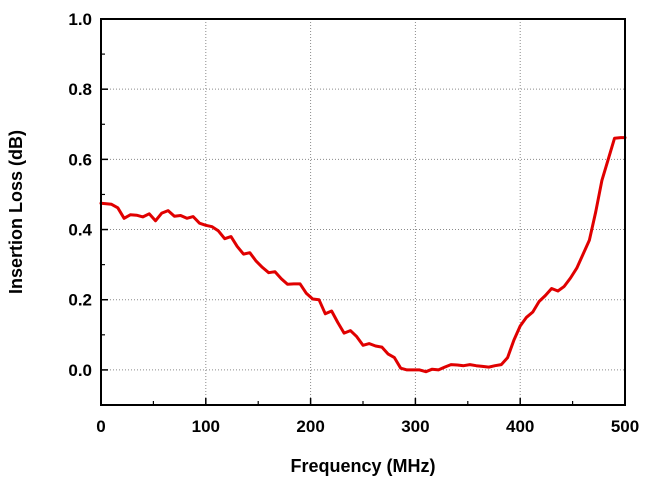  Describe the element at coordinates (80, 19) in the screenshot. I see `y-tick-label: 1.0` at that location.